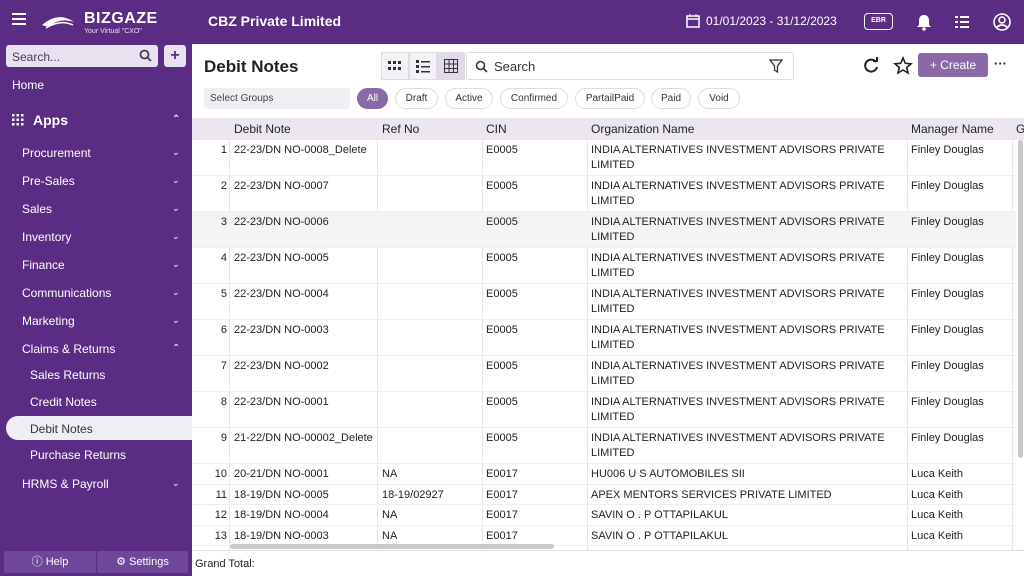 This screenshot has width=1024, height=576. What do you see at coordinates (924, 22) in the screenshot?
I see `bell-icon` at bounding box center [924, 22].